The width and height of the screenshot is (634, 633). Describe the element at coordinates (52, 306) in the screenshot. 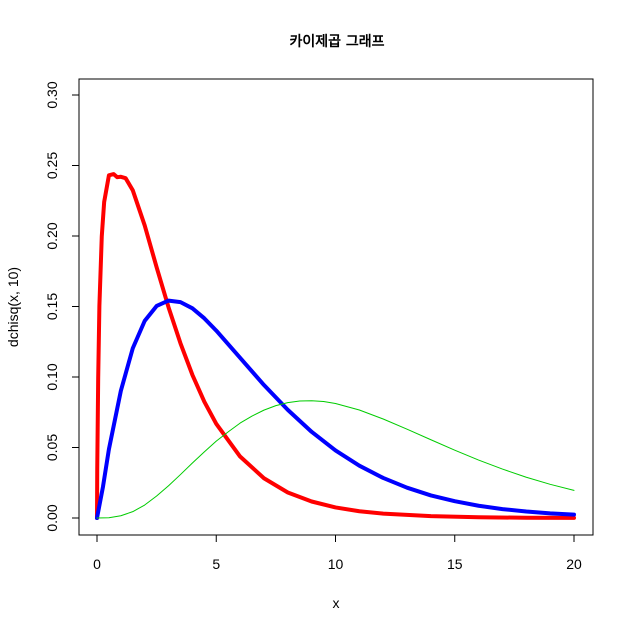

I see `y-tick-label: 0.15` at that location.